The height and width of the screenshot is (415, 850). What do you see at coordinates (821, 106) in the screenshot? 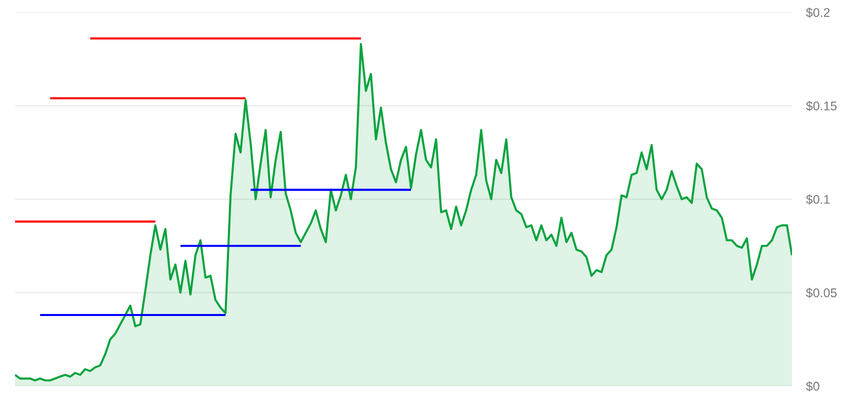
I see `y-tick-label: $0.15` at bounding box center [821, 106].